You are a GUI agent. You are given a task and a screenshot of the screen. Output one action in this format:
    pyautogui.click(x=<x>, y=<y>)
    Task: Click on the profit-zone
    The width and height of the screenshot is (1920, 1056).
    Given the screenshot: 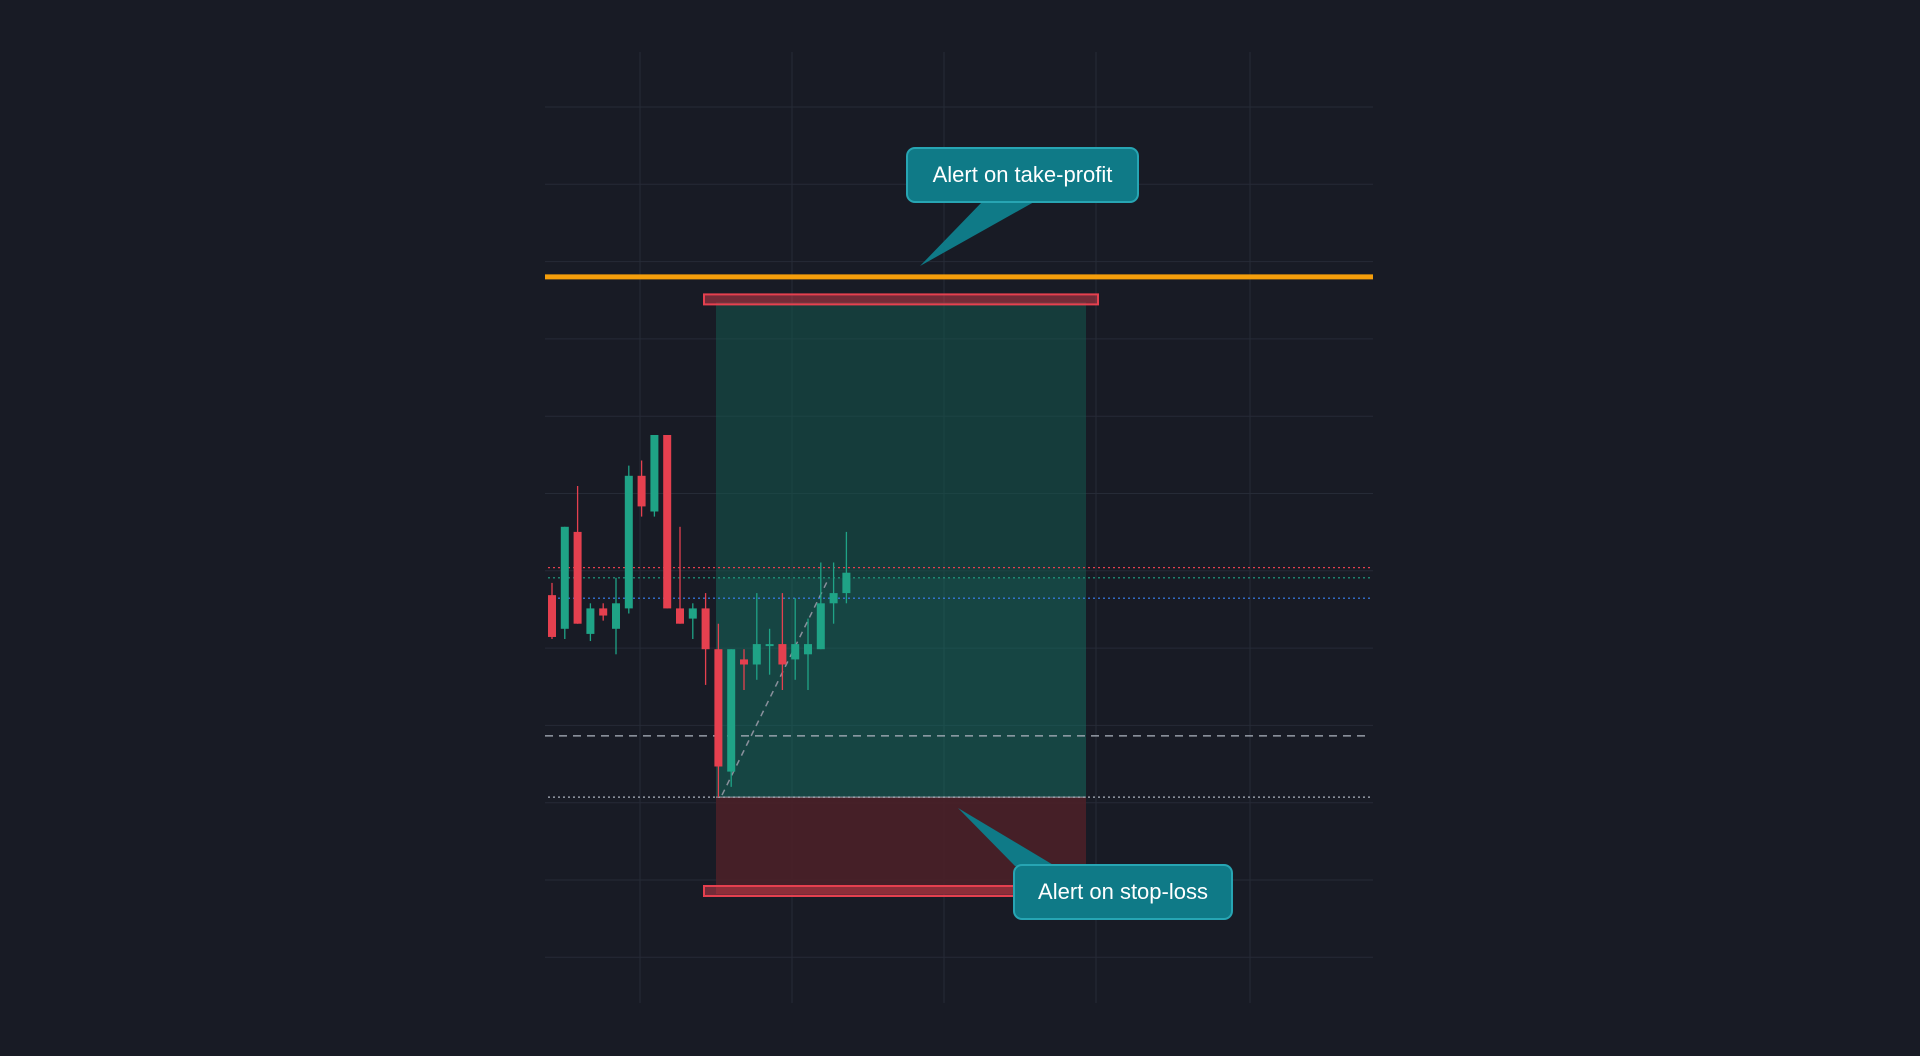 What is the action you would take?
    pyautogui.click(x=901, y=687)
    